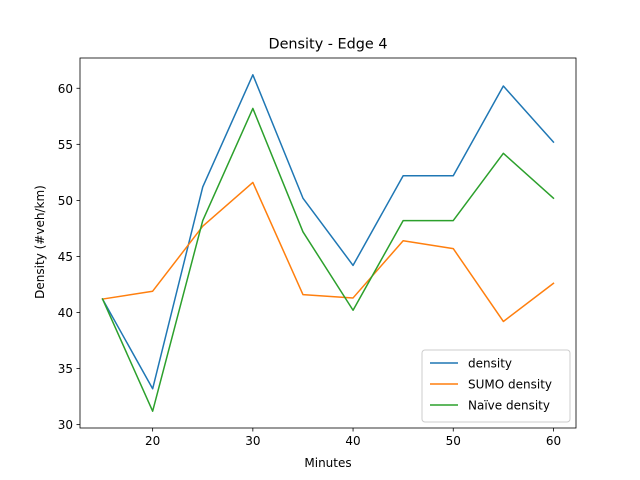 The height and width of the screenshot is (480, 640). I want to click on x-tick-label: 60, so click(553, 441).